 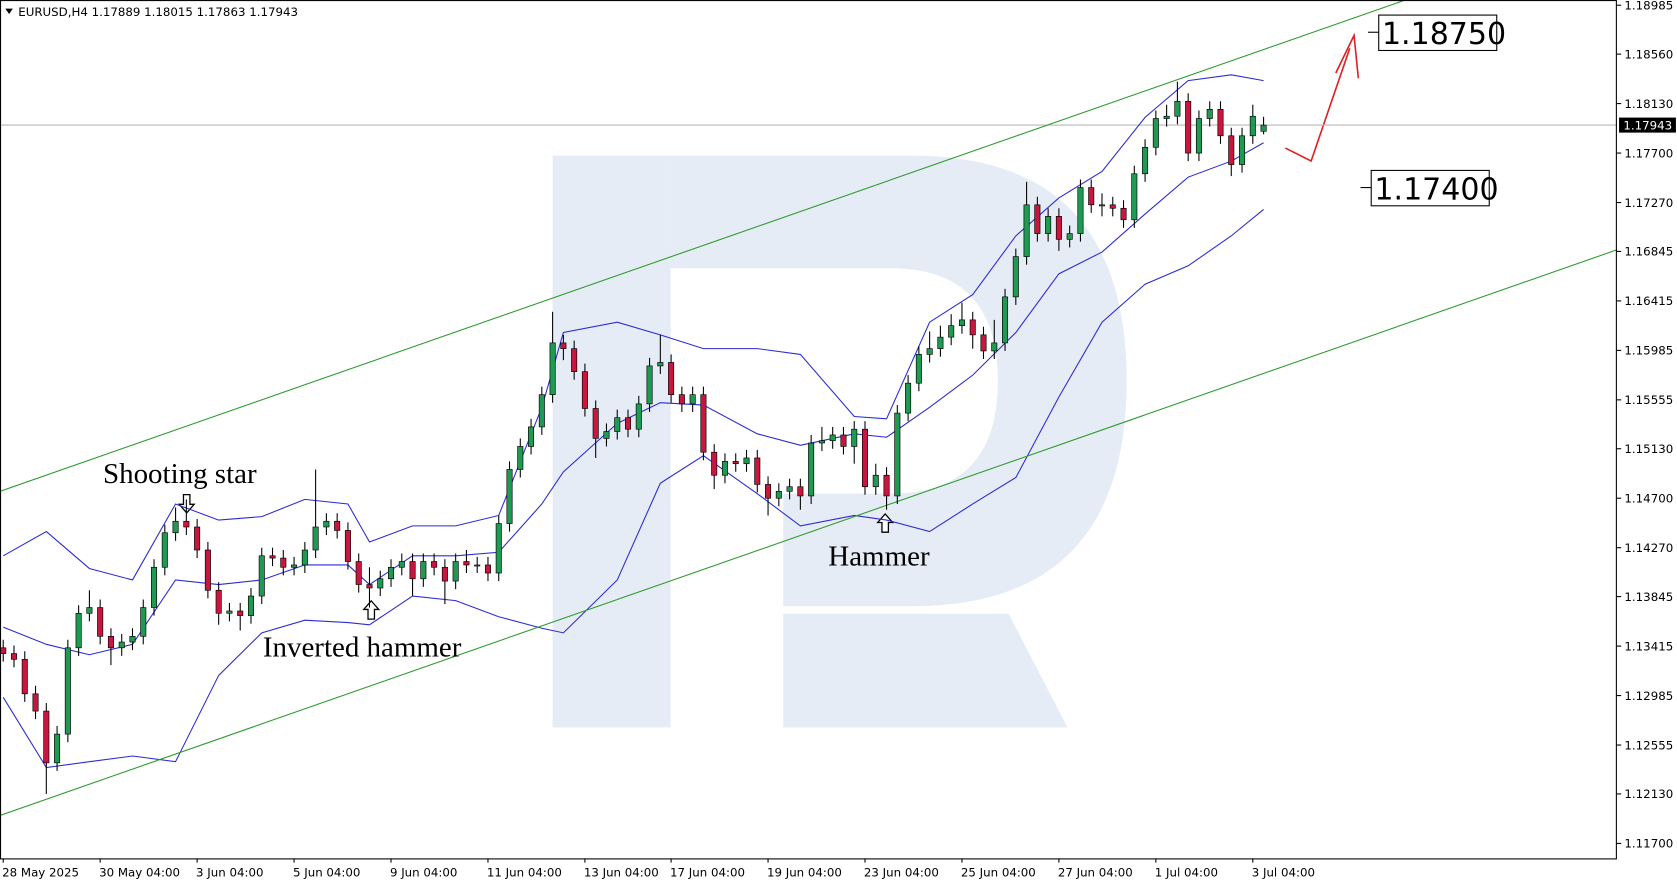 What do you see at coordinates (1648, 597) in the screenshot?
I see `y-tick-label: 1.13845` at bounding box center [1648, 597].